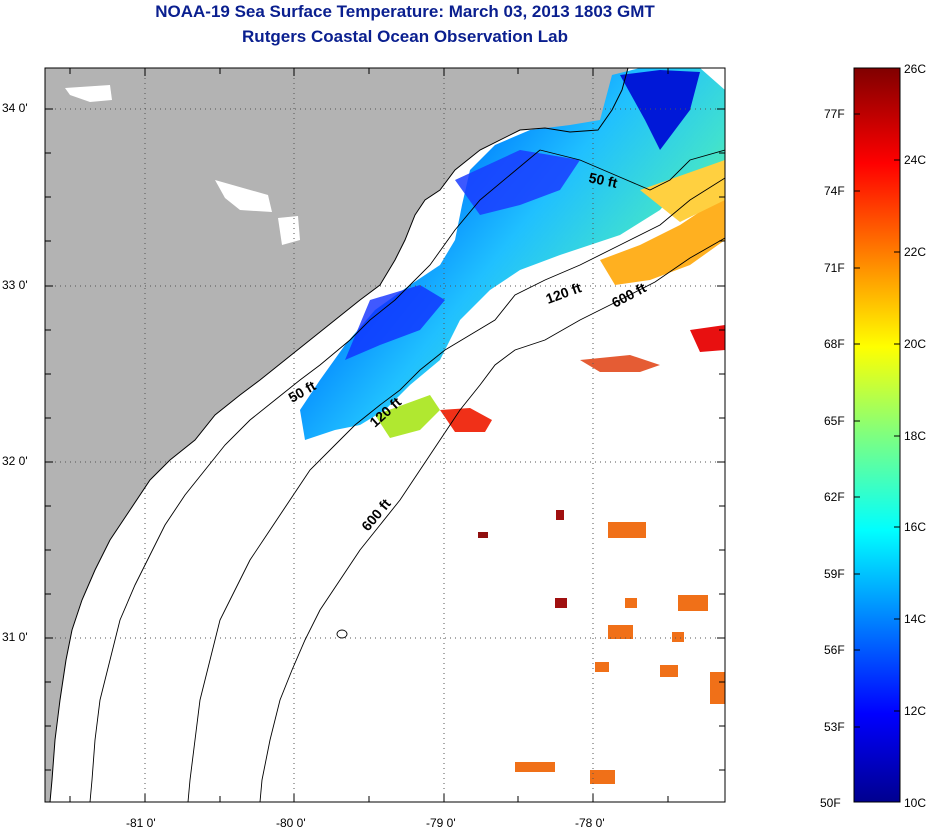  Describe the element at coordinates (620, 653) in the screenshot. I see `sst-warm-patches` at that location.